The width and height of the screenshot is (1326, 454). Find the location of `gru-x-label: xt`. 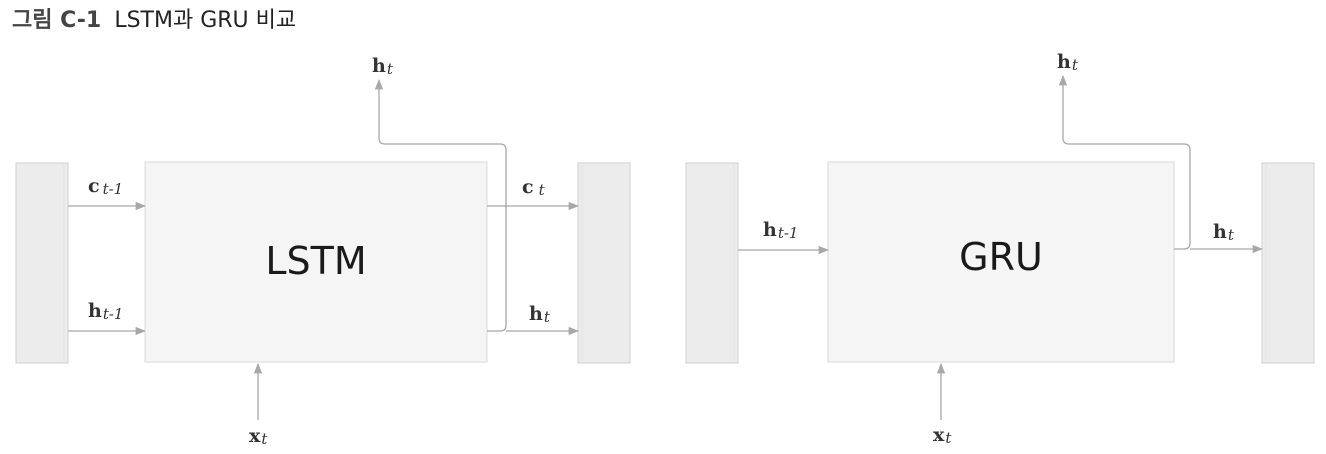

gru-x-label: xt is located at coordinates (942, 435).